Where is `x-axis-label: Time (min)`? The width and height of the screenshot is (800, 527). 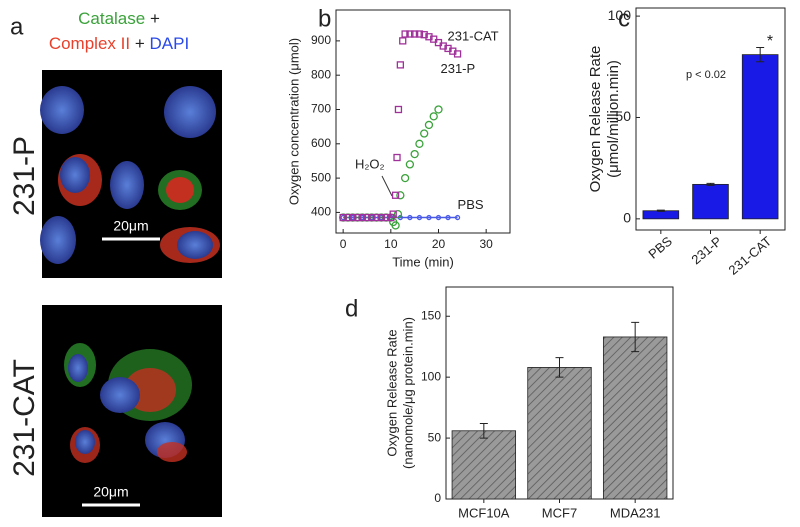
x-axis-label: Time (min) is located at coordinates (423, 261).